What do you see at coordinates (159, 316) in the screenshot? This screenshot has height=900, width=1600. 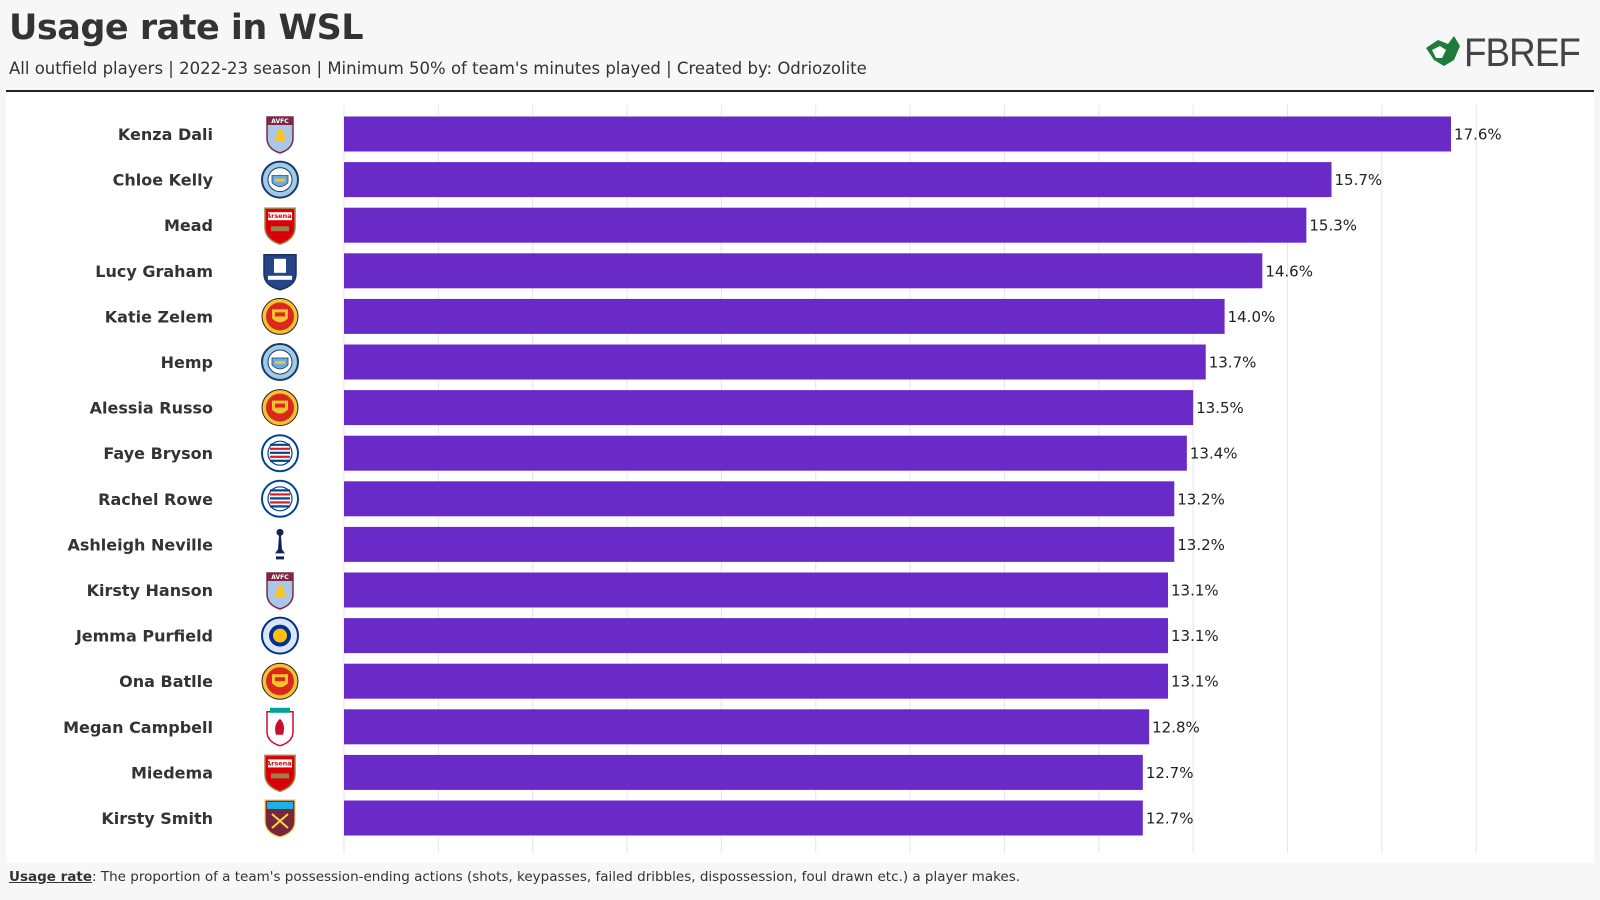 I see `category-label: Katie Zelem` at bounding box center [159, 316].